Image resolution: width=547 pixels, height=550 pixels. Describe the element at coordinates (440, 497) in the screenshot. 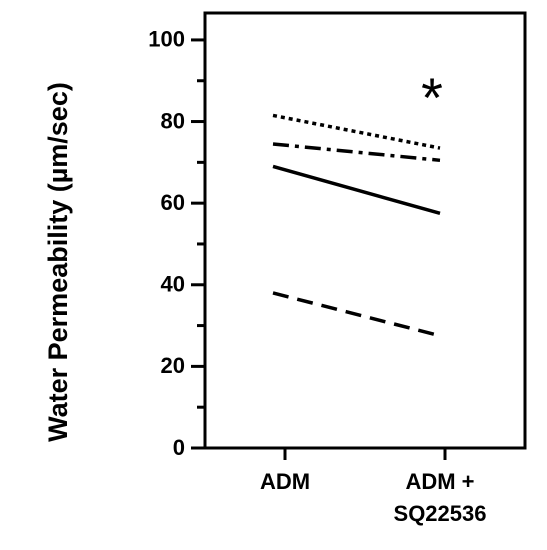

I see `x-tick-label: ADM + SQ22536` at that location.